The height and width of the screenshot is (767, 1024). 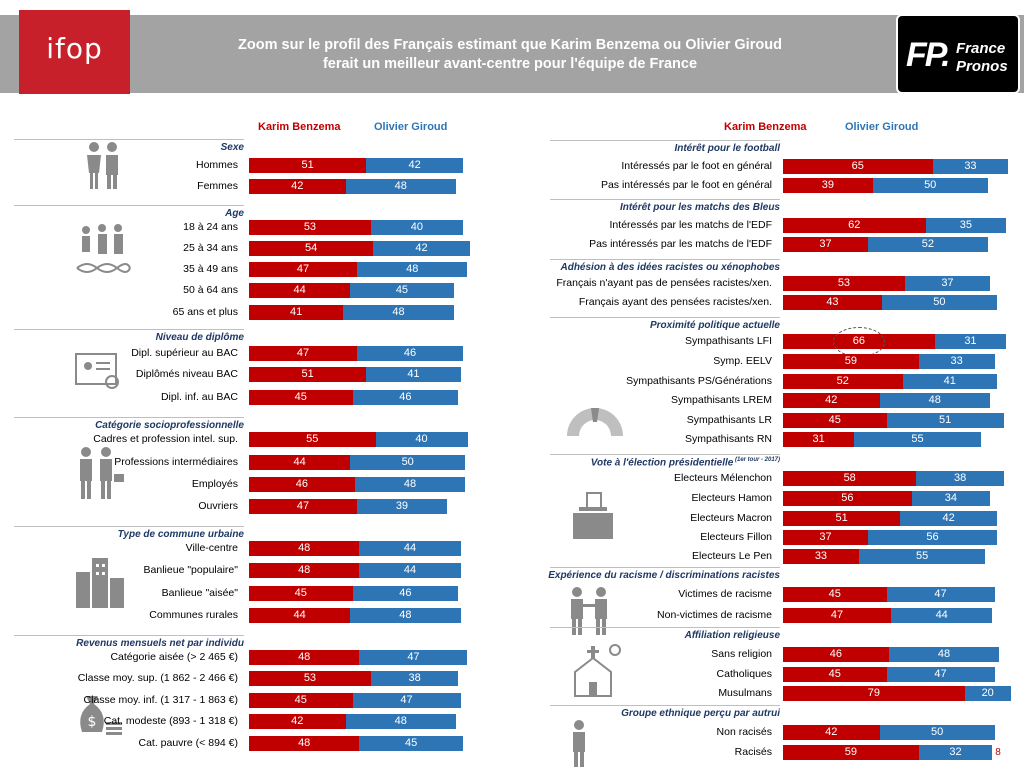 I want to click on series-label-giroud-right: Olivier Giroud, so click(x=882, y=127).